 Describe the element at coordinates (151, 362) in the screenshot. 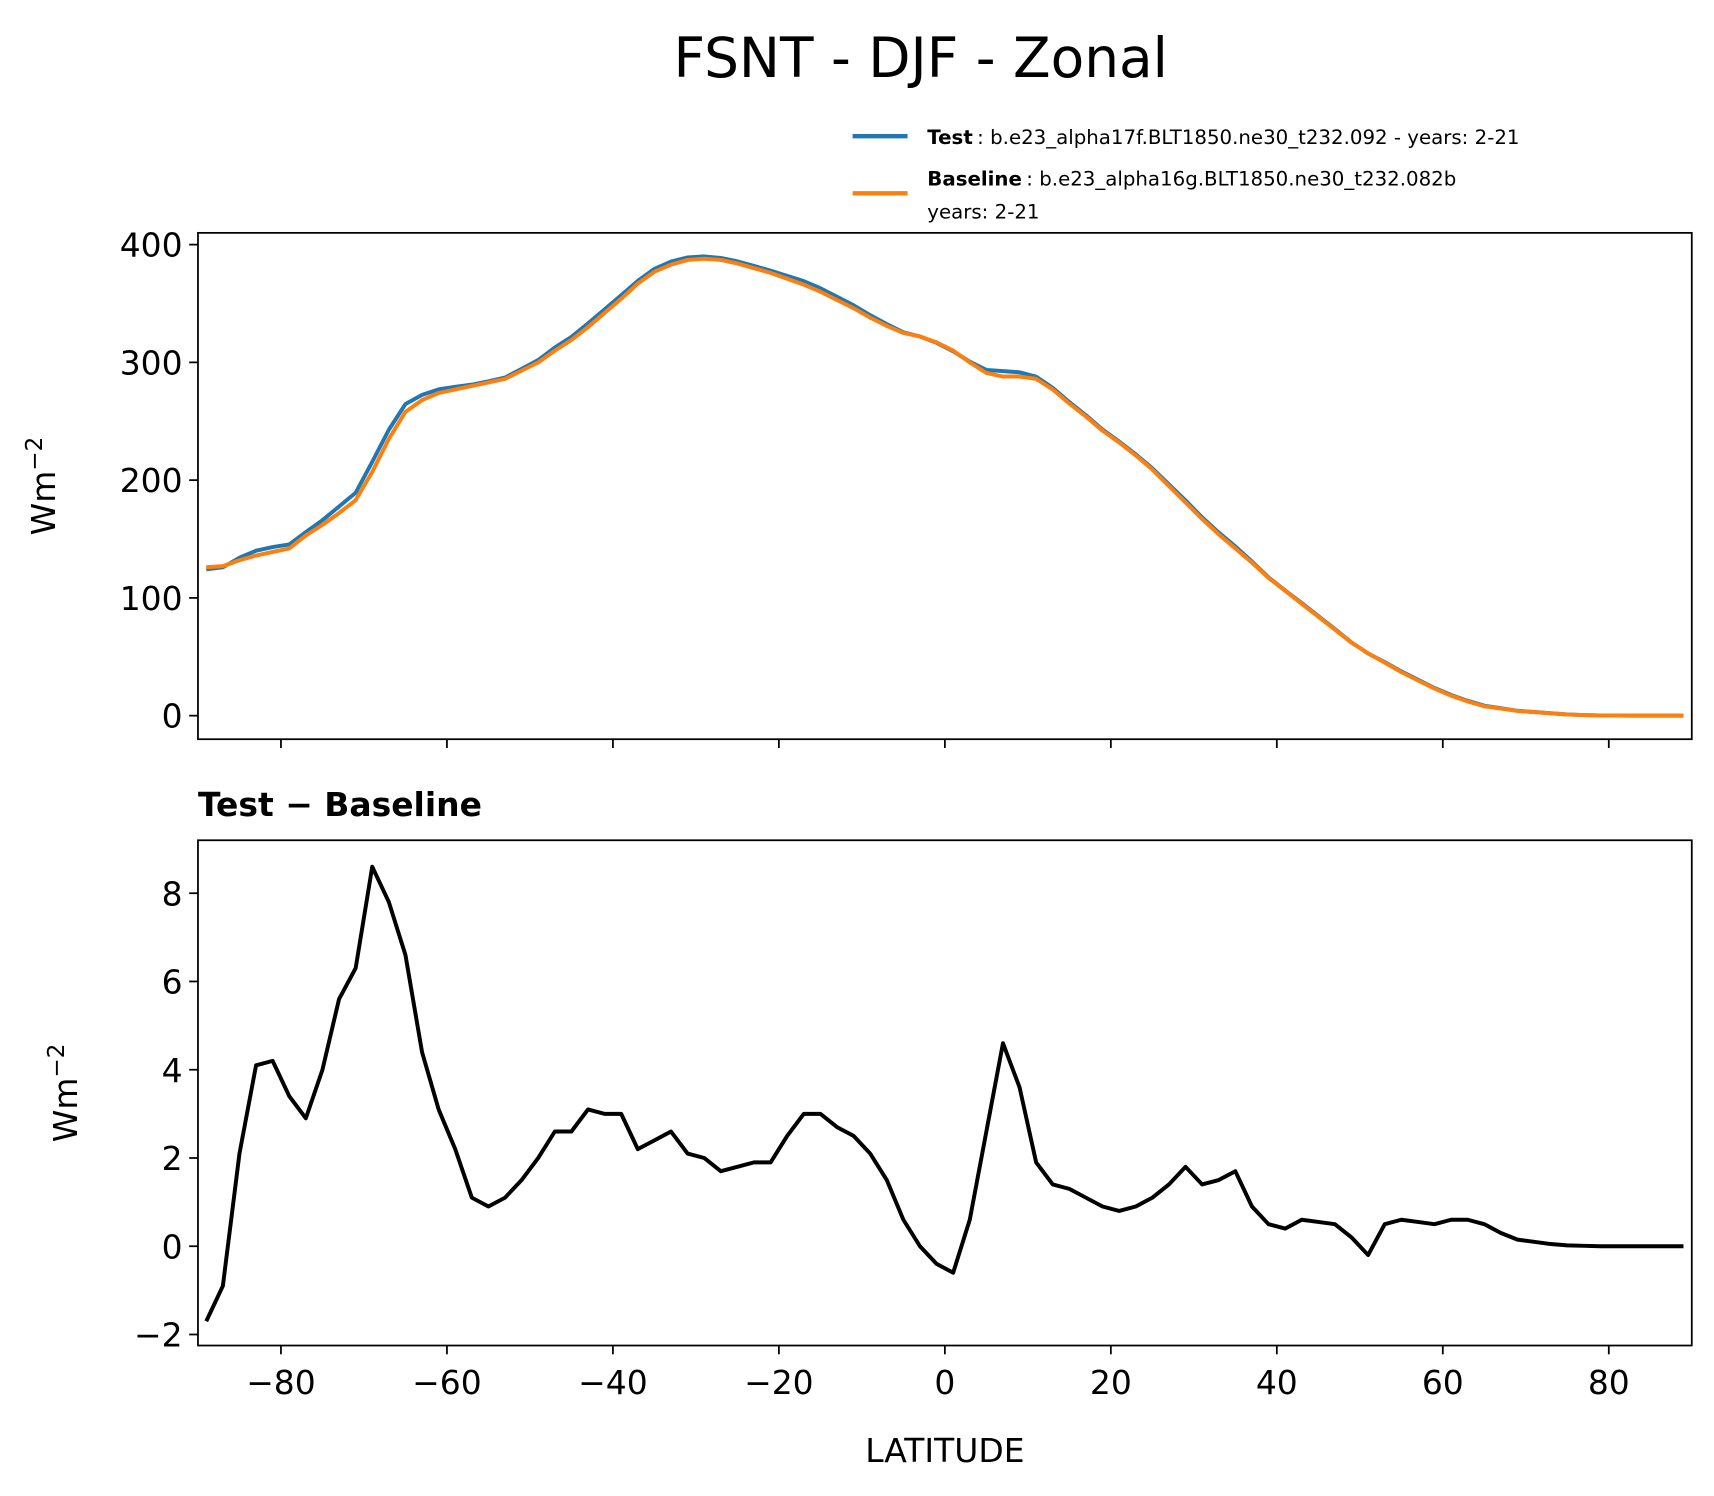

I see `y-tick-label: 300` at that location.